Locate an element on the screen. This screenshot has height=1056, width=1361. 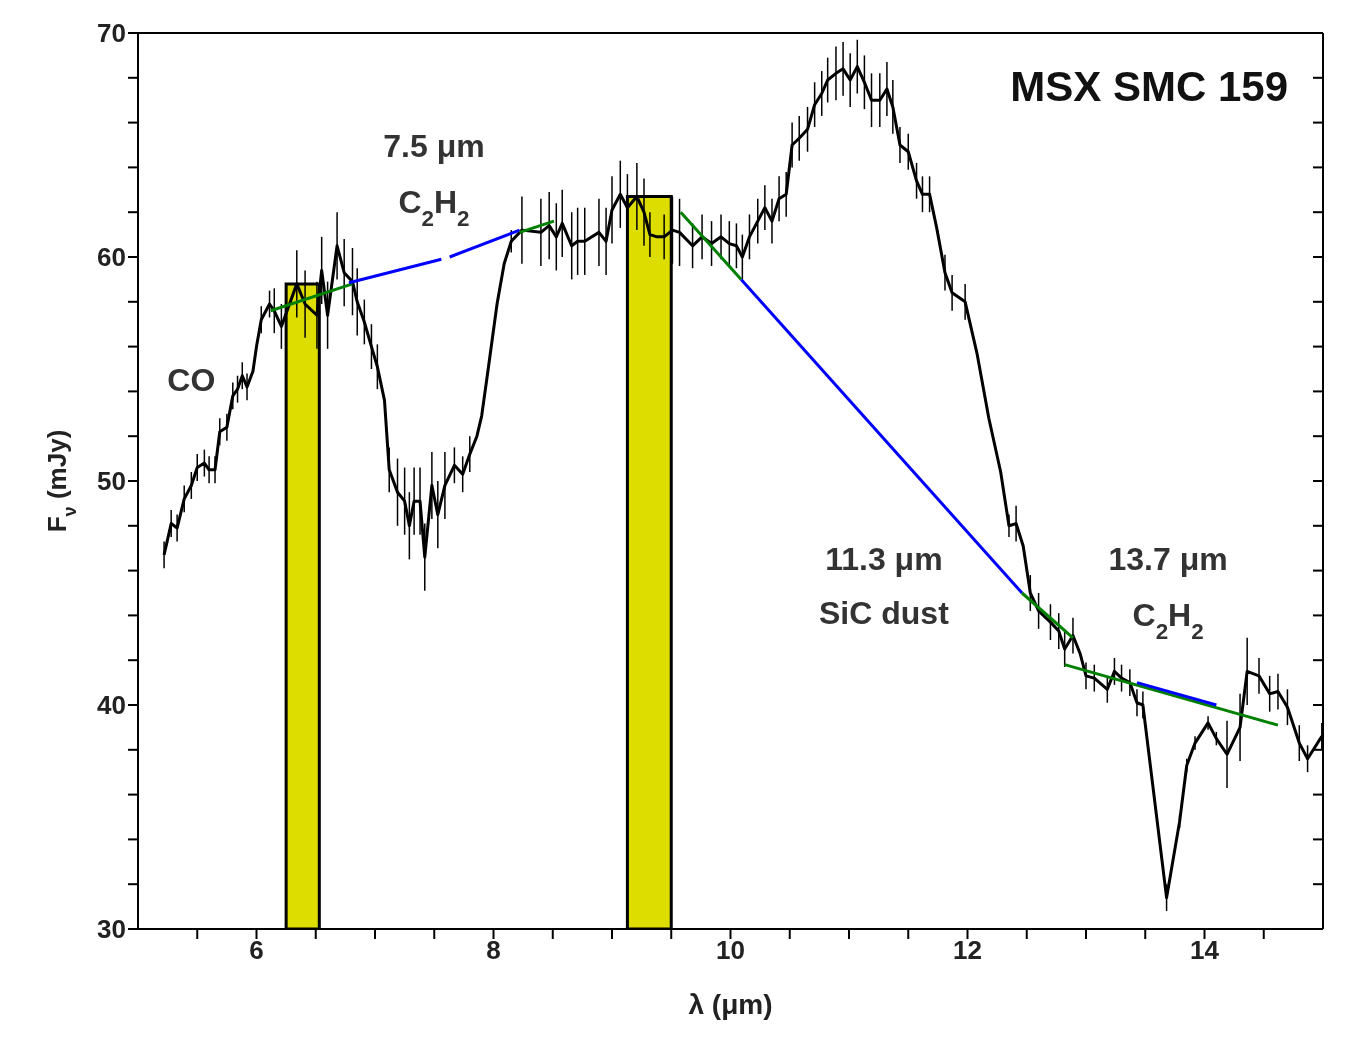
x-tick-label: 10 is located at coordinates (730, 950).